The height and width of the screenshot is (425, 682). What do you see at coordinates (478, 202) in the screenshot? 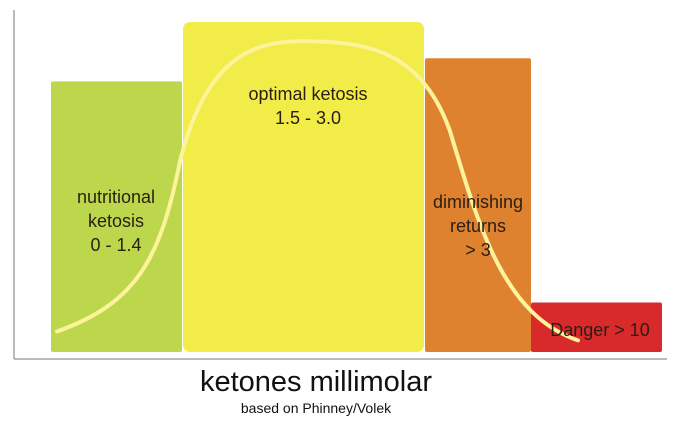
I see `diminishing-returns-label-line: diminishing` at bounding box center [478, 202].